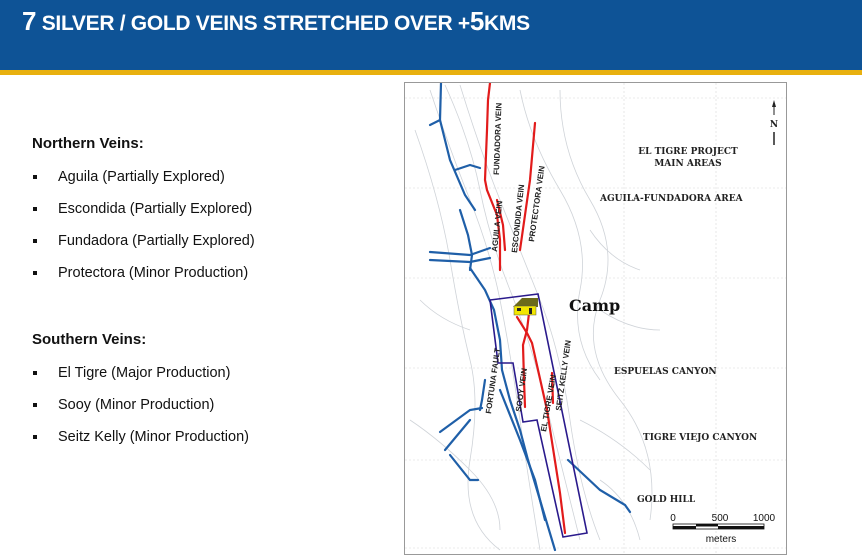  I want to click on area-label: GOLD HILL, so click(666, 500).